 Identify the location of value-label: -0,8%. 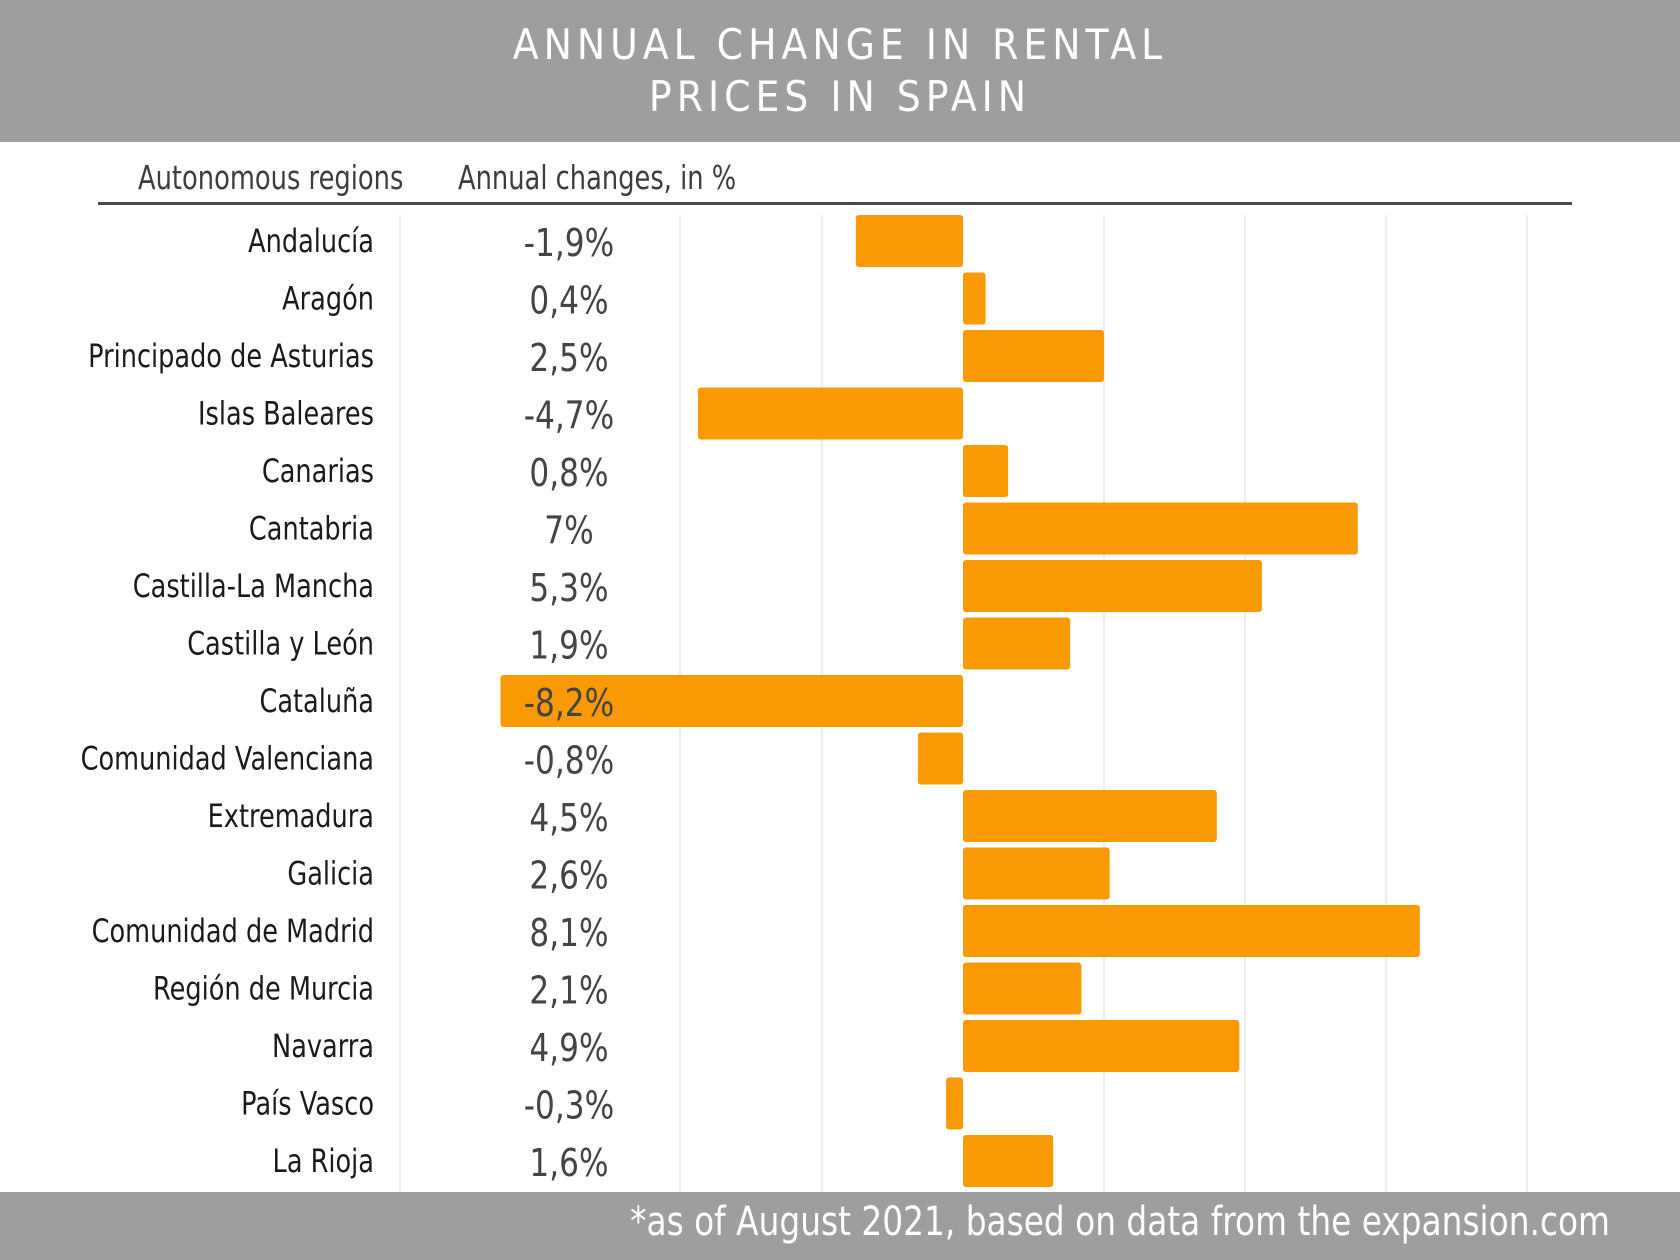
(569, 762).